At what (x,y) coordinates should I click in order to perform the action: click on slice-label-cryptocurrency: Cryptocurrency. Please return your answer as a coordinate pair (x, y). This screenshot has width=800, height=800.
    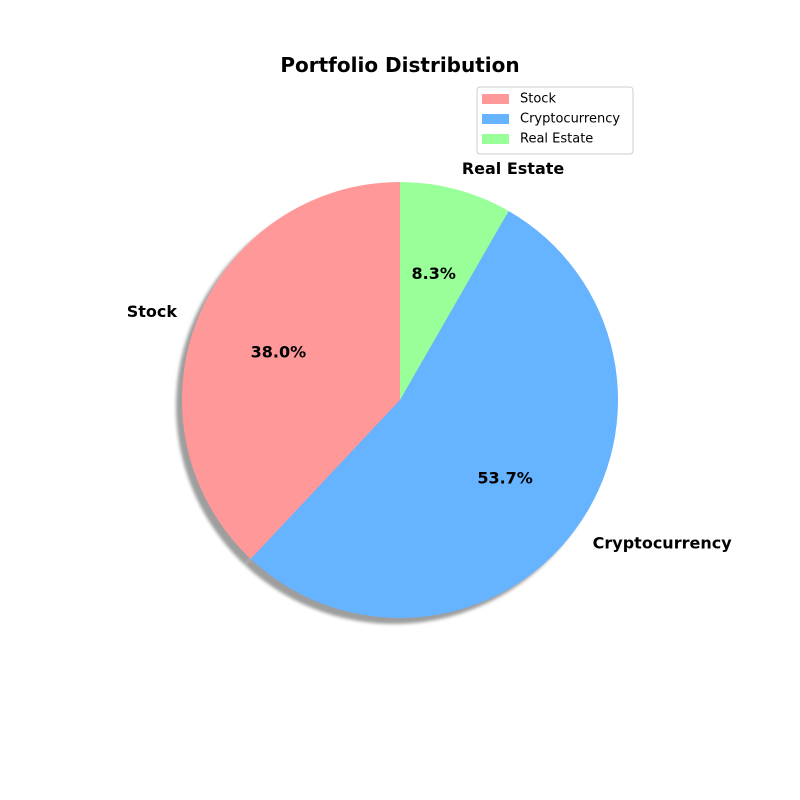
    Looking at the image, I should click on (663, 542).